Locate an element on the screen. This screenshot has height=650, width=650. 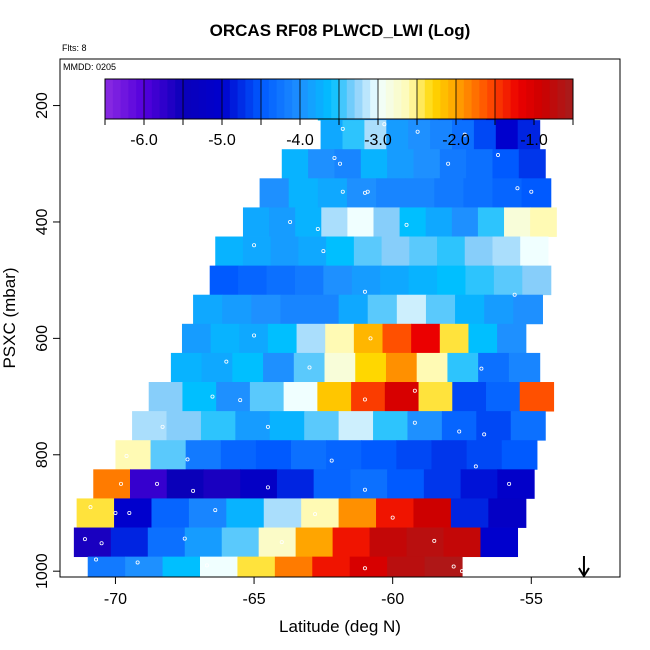
x-tick-label: -70 is located at coordinates (115, 599).